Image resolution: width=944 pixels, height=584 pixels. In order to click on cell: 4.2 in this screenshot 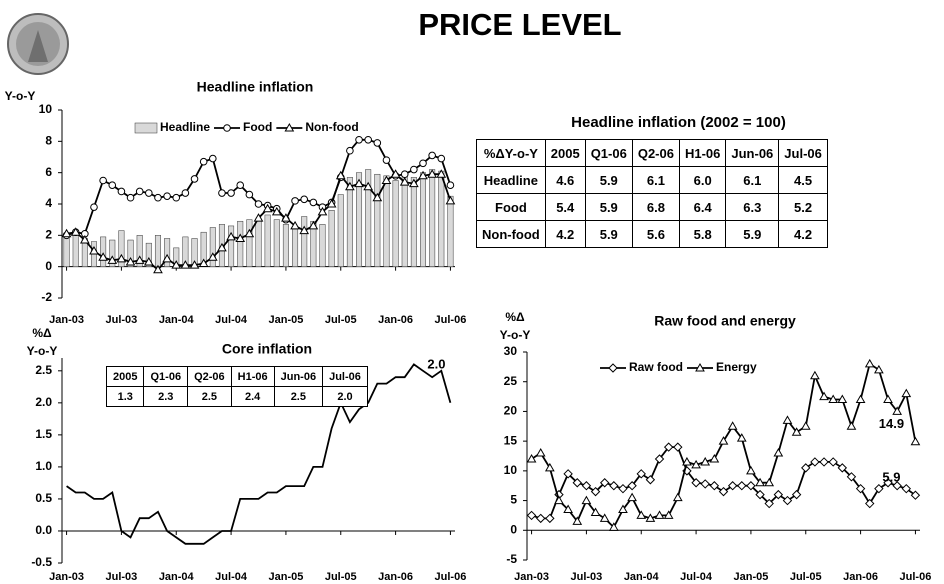, I will do `click(803, 234)`.